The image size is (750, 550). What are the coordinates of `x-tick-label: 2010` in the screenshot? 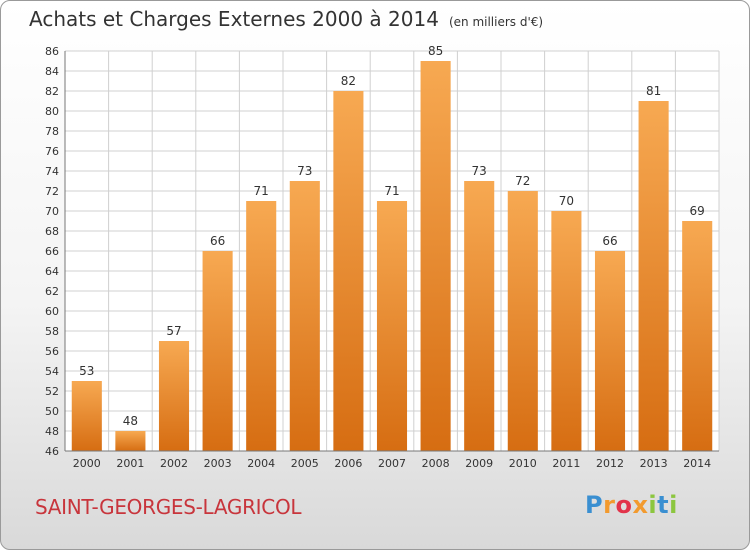 It's located at (523, 463).